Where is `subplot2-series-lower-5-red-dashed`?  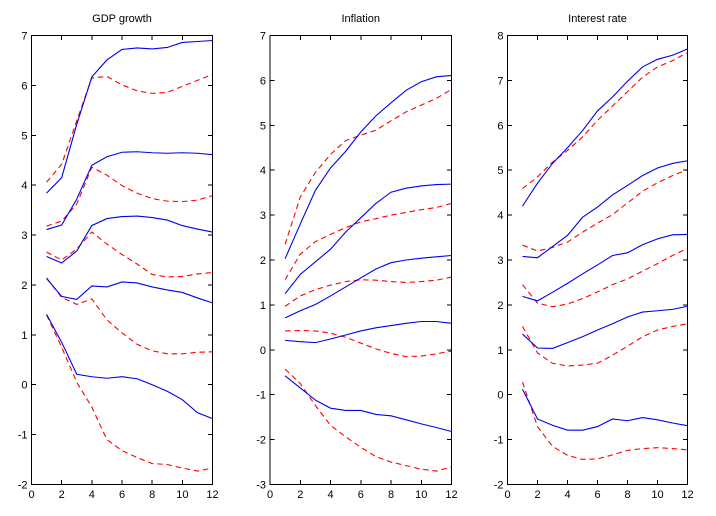 subplot2-series-lower-5-red-dashed is located at coordinates (368, 420).